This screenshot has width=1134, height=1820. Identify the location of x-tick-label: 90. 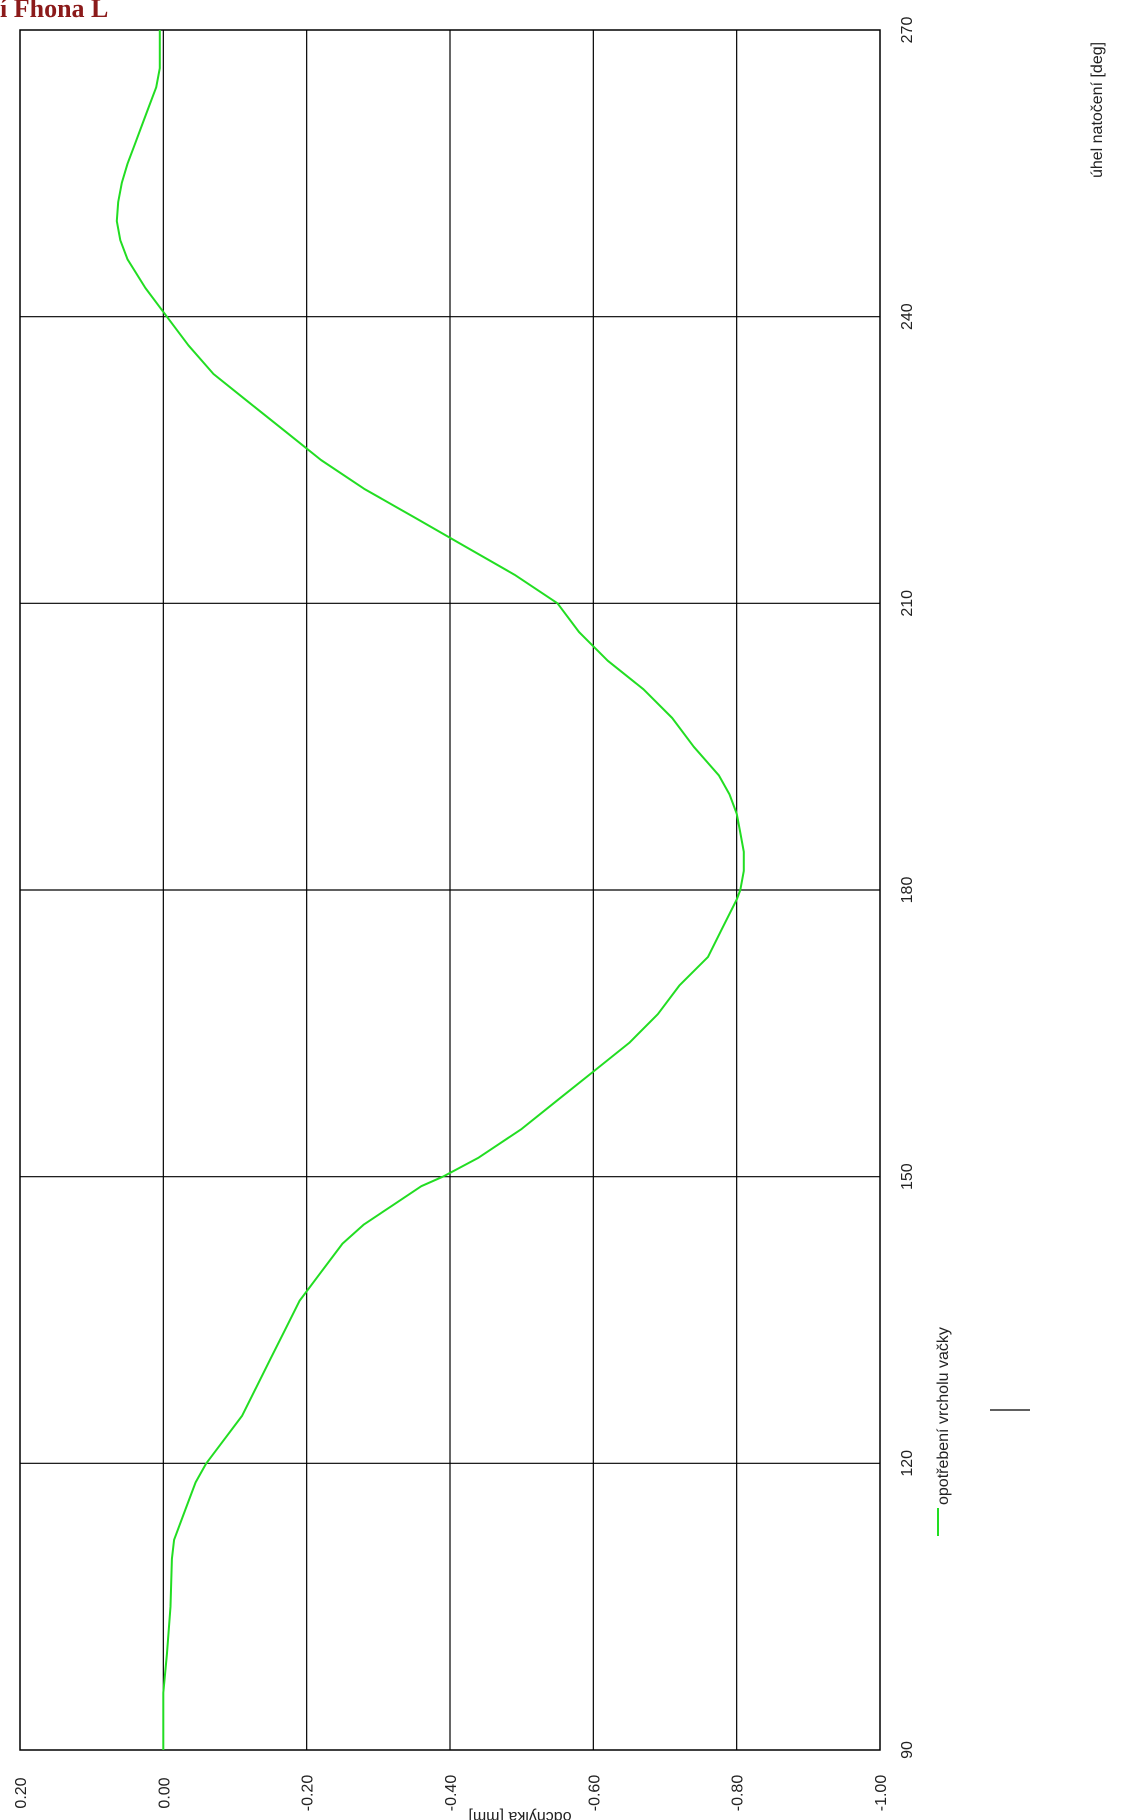
(907, 1750).